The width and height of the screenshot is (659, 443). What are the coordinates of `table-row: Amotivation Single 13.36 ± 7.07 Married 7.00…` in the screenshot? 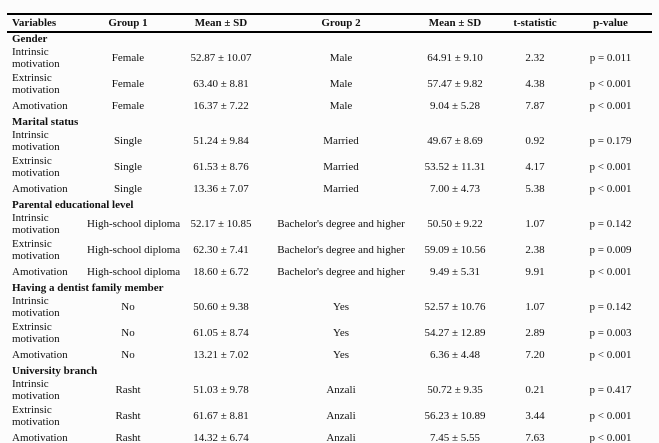 It's located at (329, 190).